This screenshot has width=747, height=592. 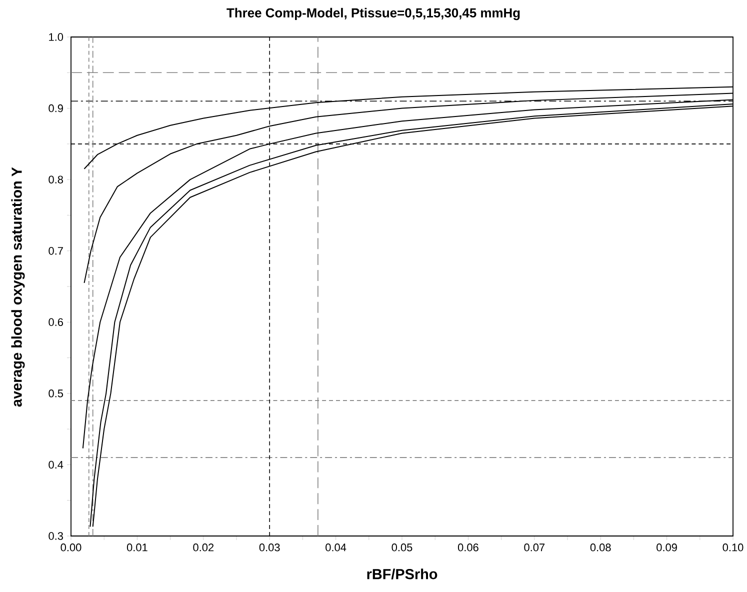 What do you see at coordinates (373, 14) in the screenshot?
I see `chart-title: Three Comp-Model, Ptissue=0,5,15,30,45 mmHg` at bounding box center [373, 14].